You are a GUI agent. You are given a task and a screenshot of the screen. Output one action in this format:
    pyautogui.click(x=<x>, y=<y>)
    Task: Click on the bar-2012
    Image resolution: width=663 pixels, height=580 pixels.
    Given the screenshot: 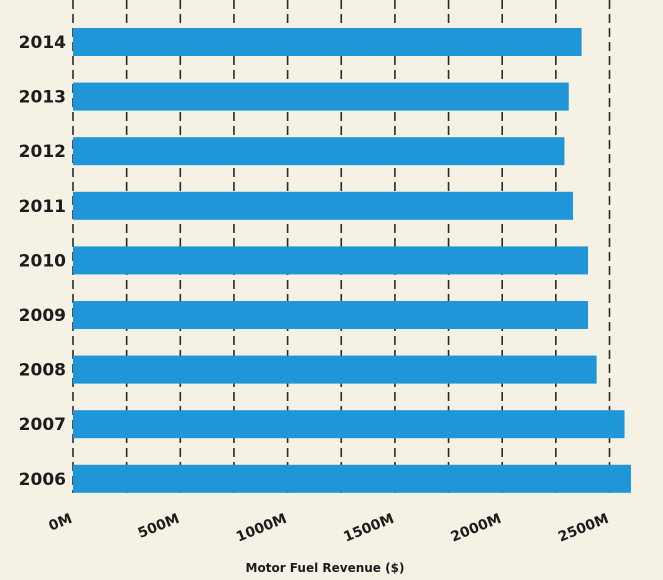 What is the action you would take?
    pyautogui.click(x=319, y=151)
    